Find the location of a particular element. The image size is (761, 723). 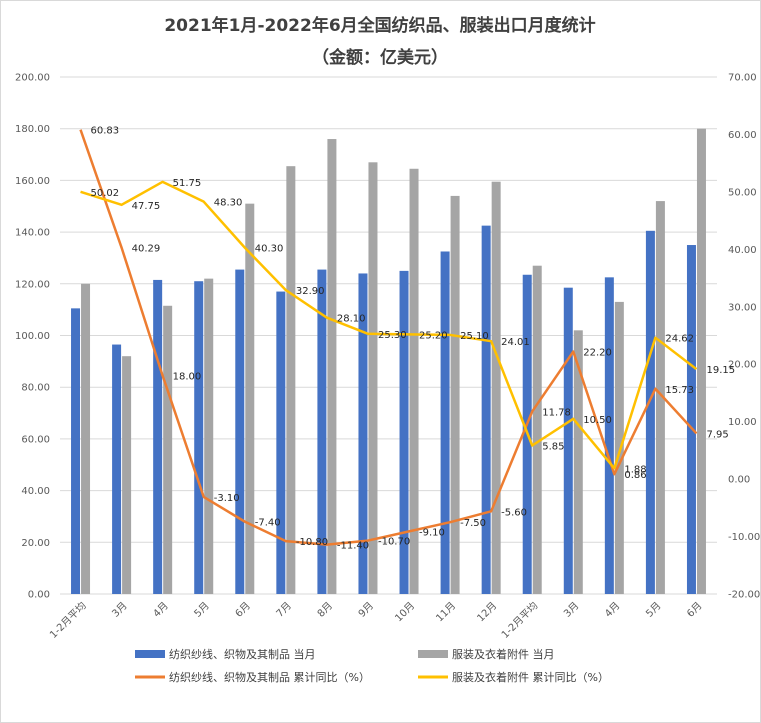

x-tick-label: 9月 is located at coordinates (366, 610).